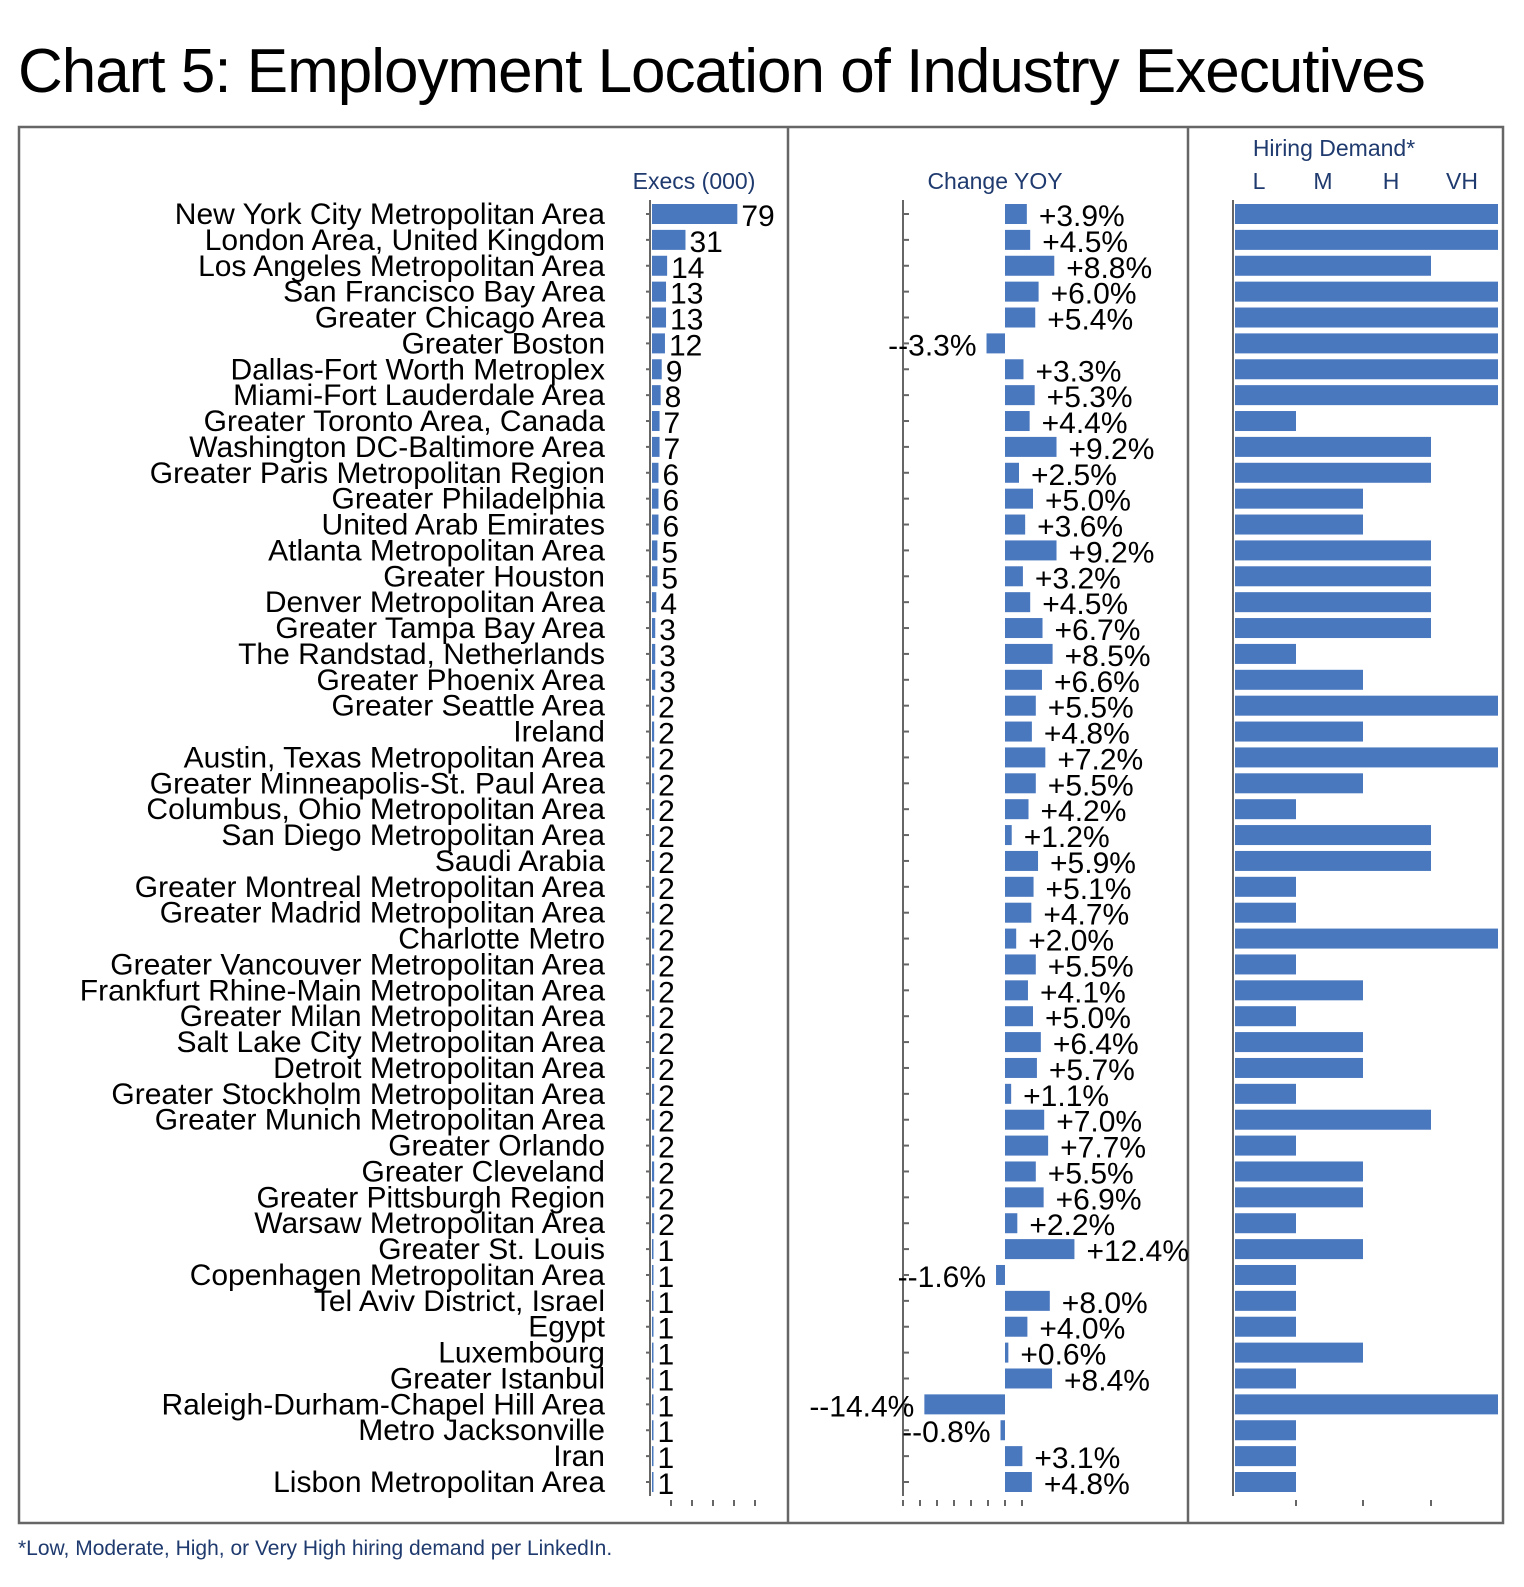 This screenshot has width=1524, height=1587. What do you see at coordinates (1092, 1070) in the screenshot?
I see `change-value-label: +5.7%` at bounding box center [1092, 1070].